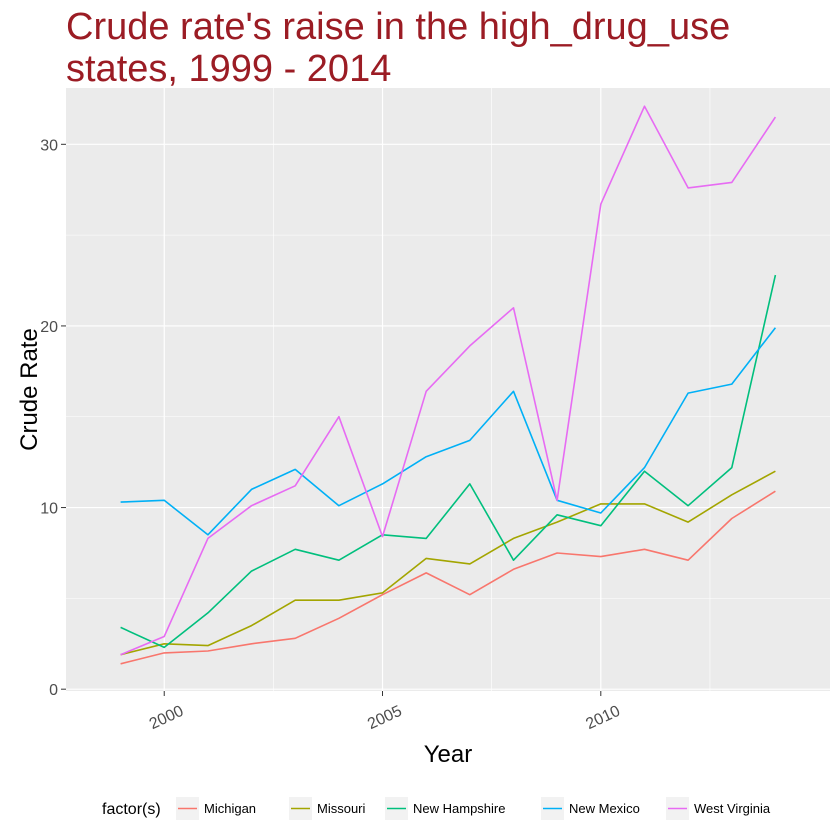  Describe the element at coordinates (49, 327) in the screenshot. I see `y-tick-label: 20` at that location.